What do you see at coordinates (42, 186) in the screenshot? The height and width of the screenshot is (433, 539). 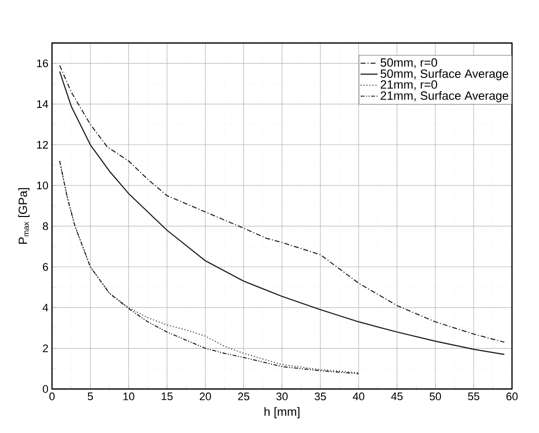 I see `y-tick-label: 10` at bounding box center [42, 186].